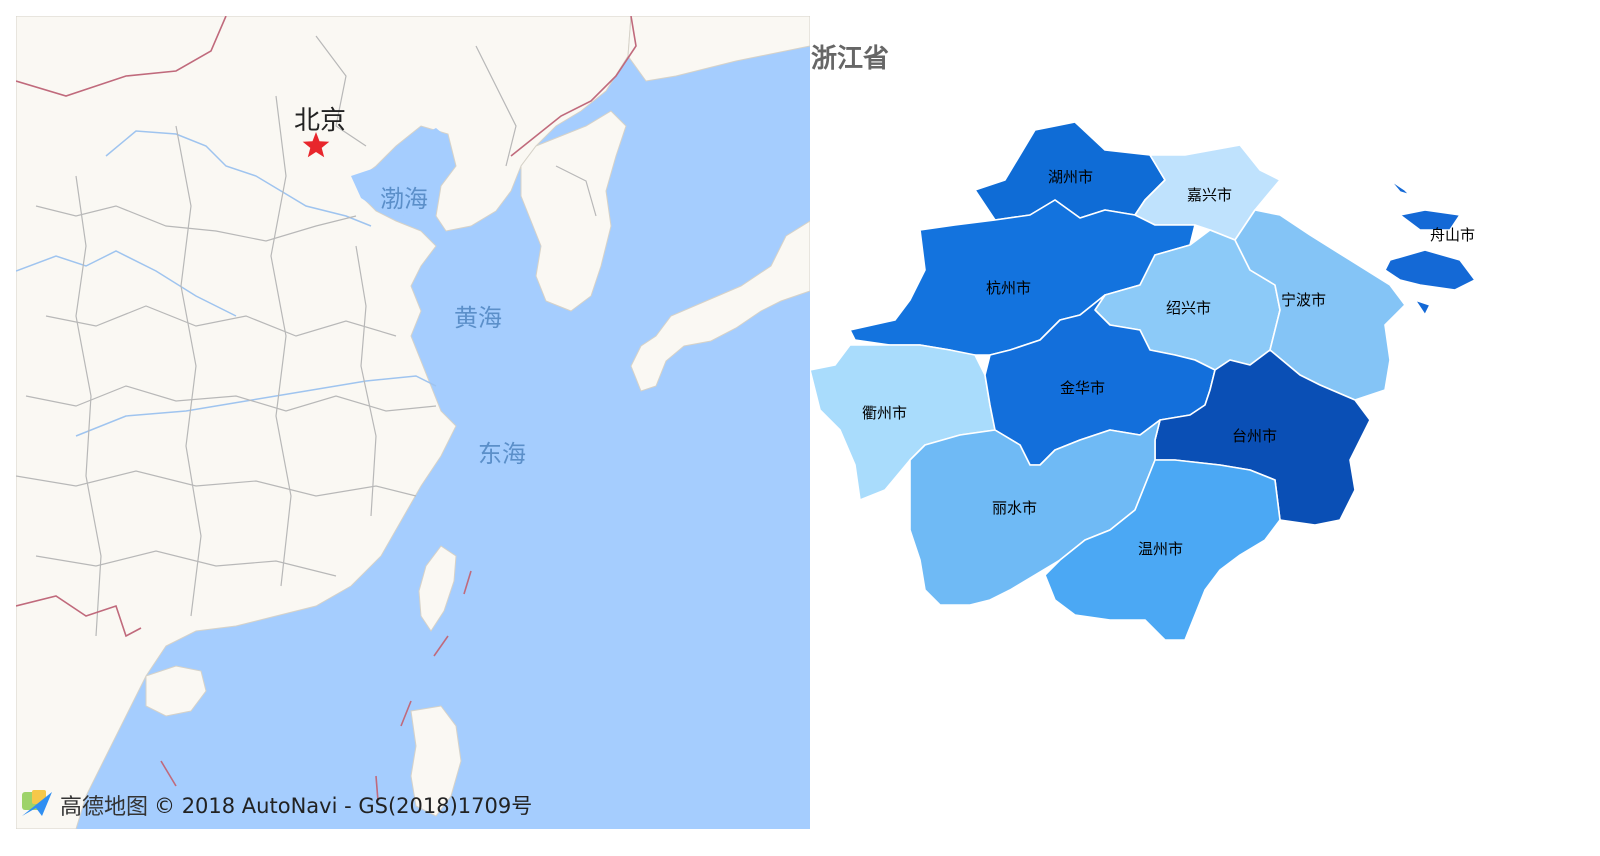 The image size is (1600, 856). Describe the element at coordinates (1008, 288) in the screenshot. I see `region-label-hangzhou: 杭州市` at that location.